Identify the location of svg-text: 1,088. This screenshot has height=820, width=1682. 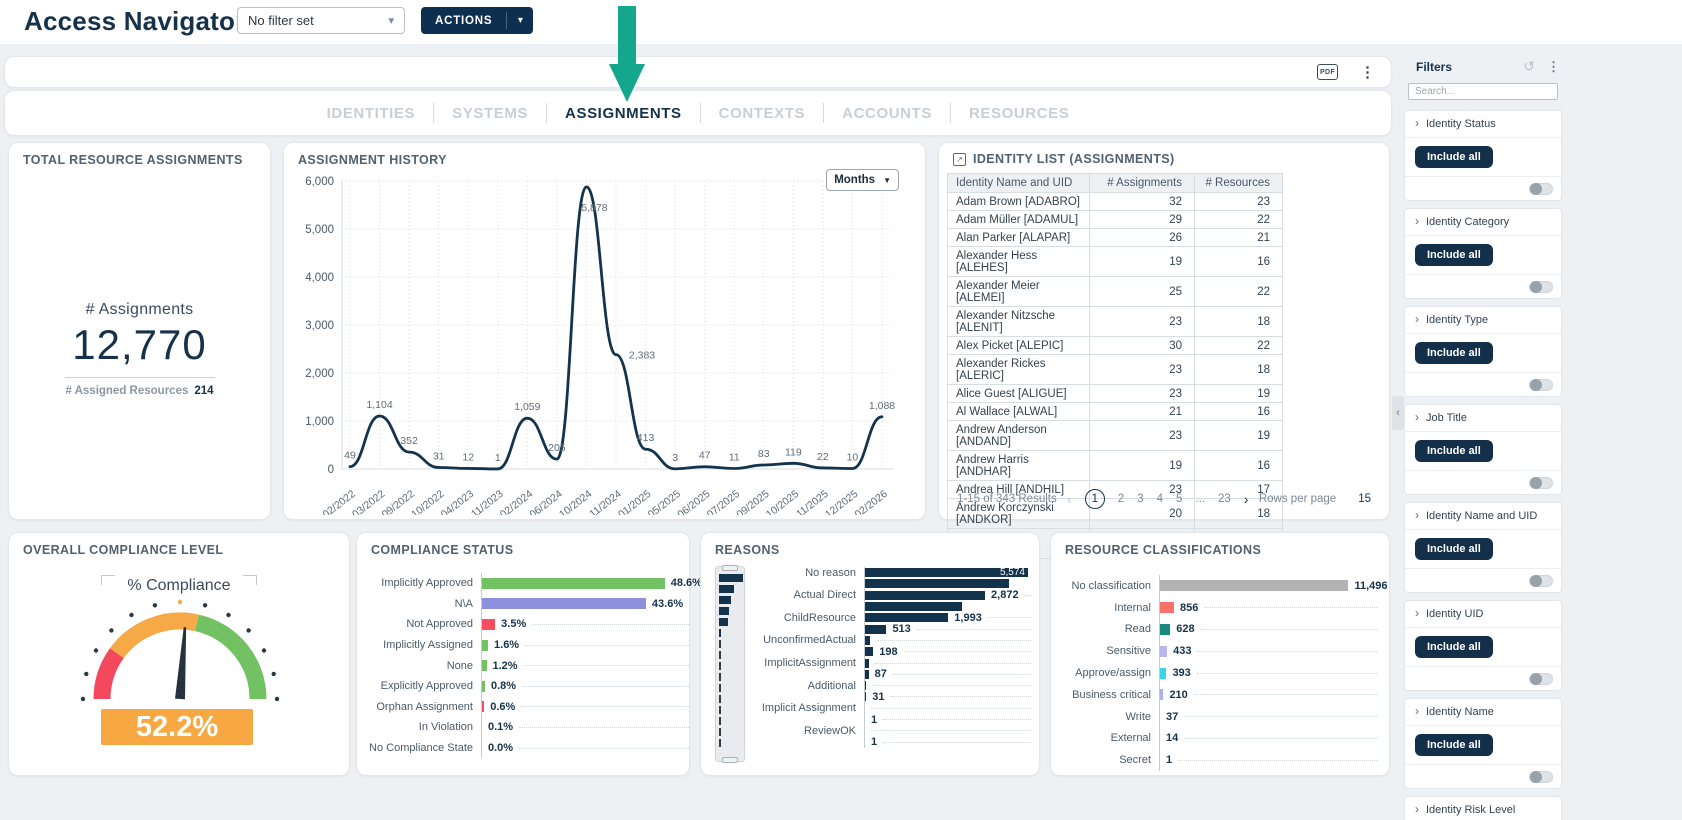
(882, 406).